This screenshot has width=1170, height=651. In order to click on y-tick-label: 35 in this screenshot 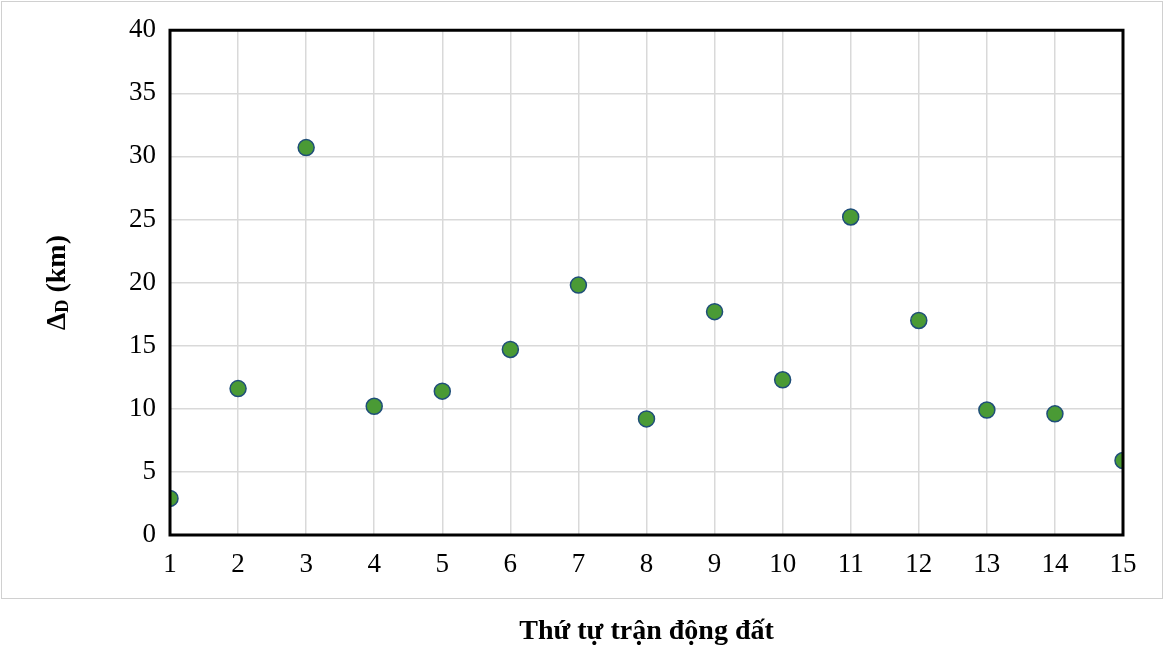, I will do `click(142, 91)`.